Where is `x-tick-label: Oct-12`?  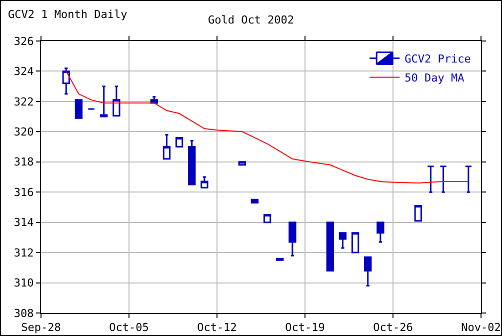 x-tick-label: Oct-12 is located at coordinates (217, 327).